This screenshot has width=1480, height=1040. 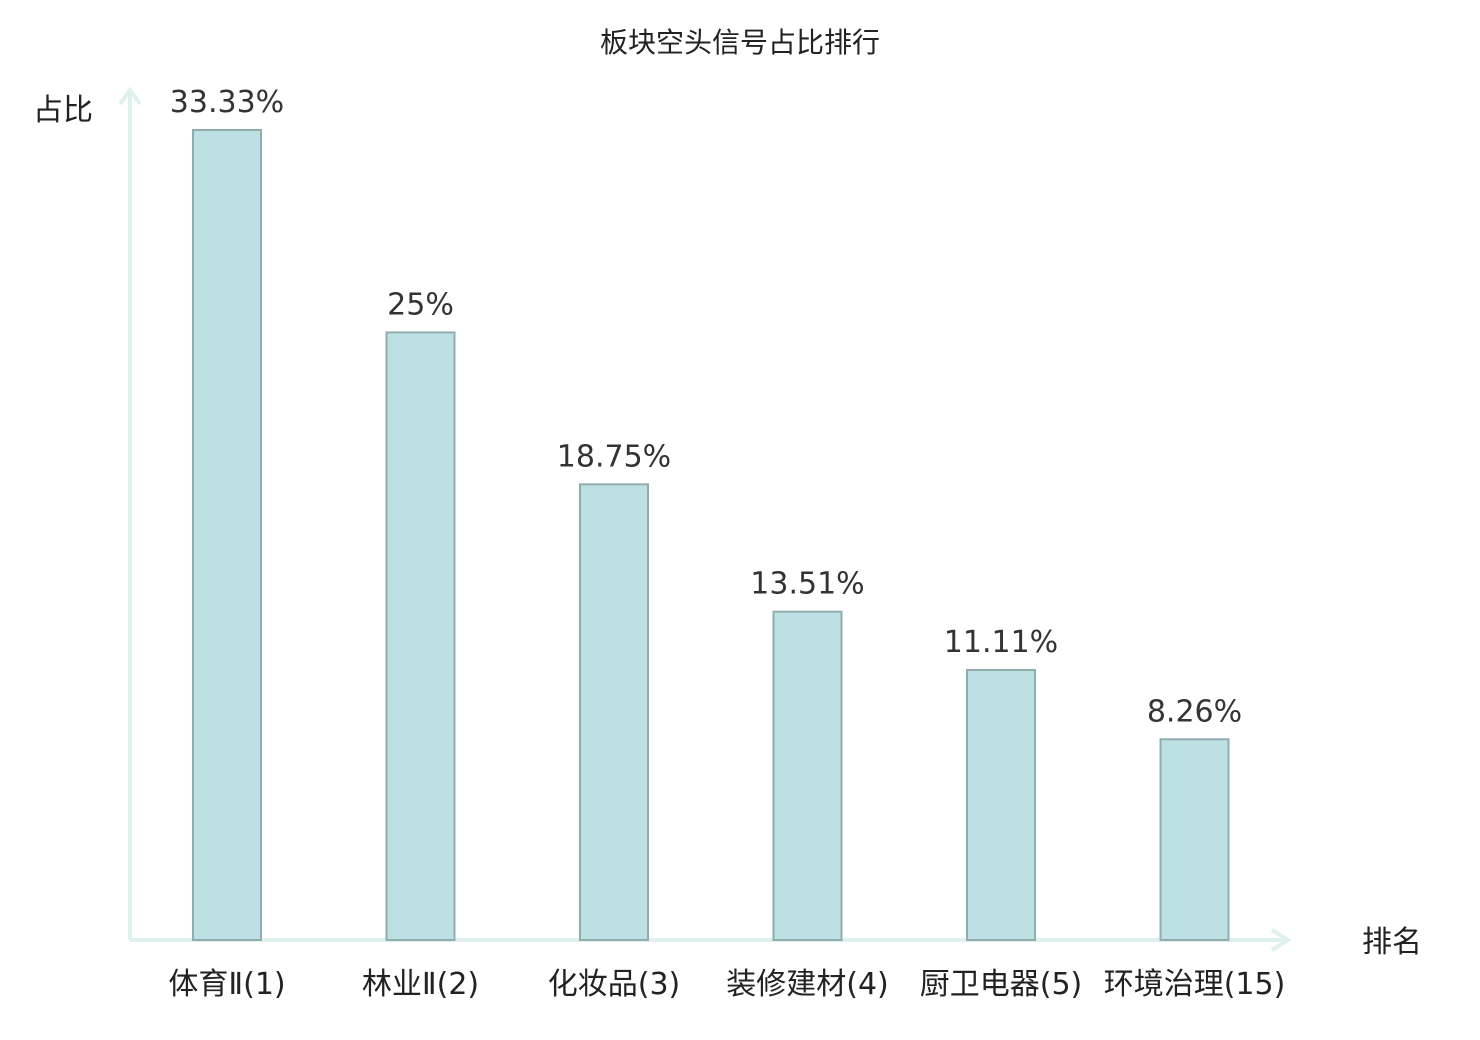 What do you see at coordinates (614, 456) in the screenshot?
I see `value-label-3: 18.75%` at bounding box center [614, 456].